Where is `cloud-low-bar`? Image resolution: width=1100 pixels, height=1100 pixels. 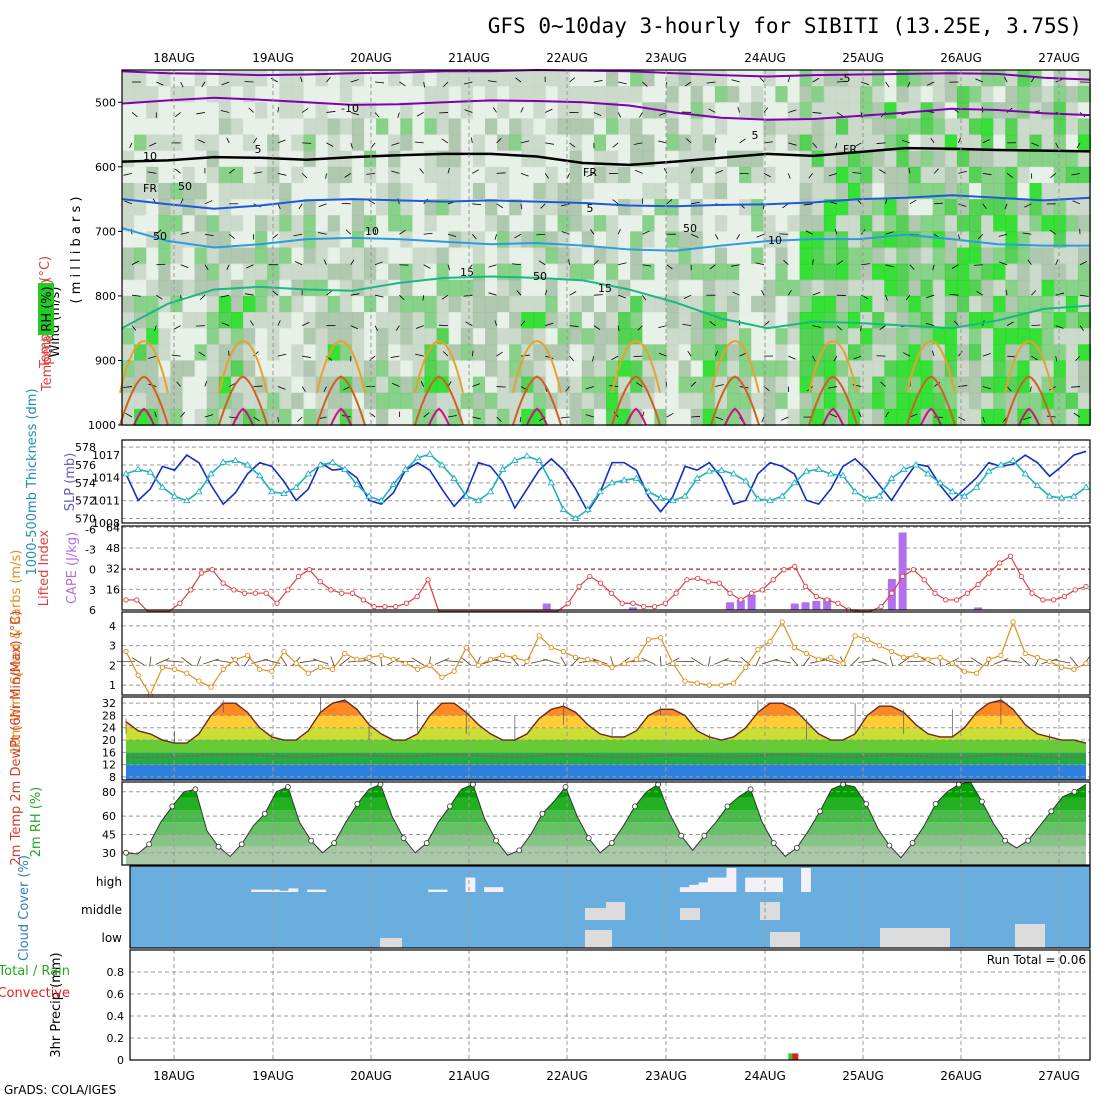 cloud-low-bar is located at coordinates (1030, 936).